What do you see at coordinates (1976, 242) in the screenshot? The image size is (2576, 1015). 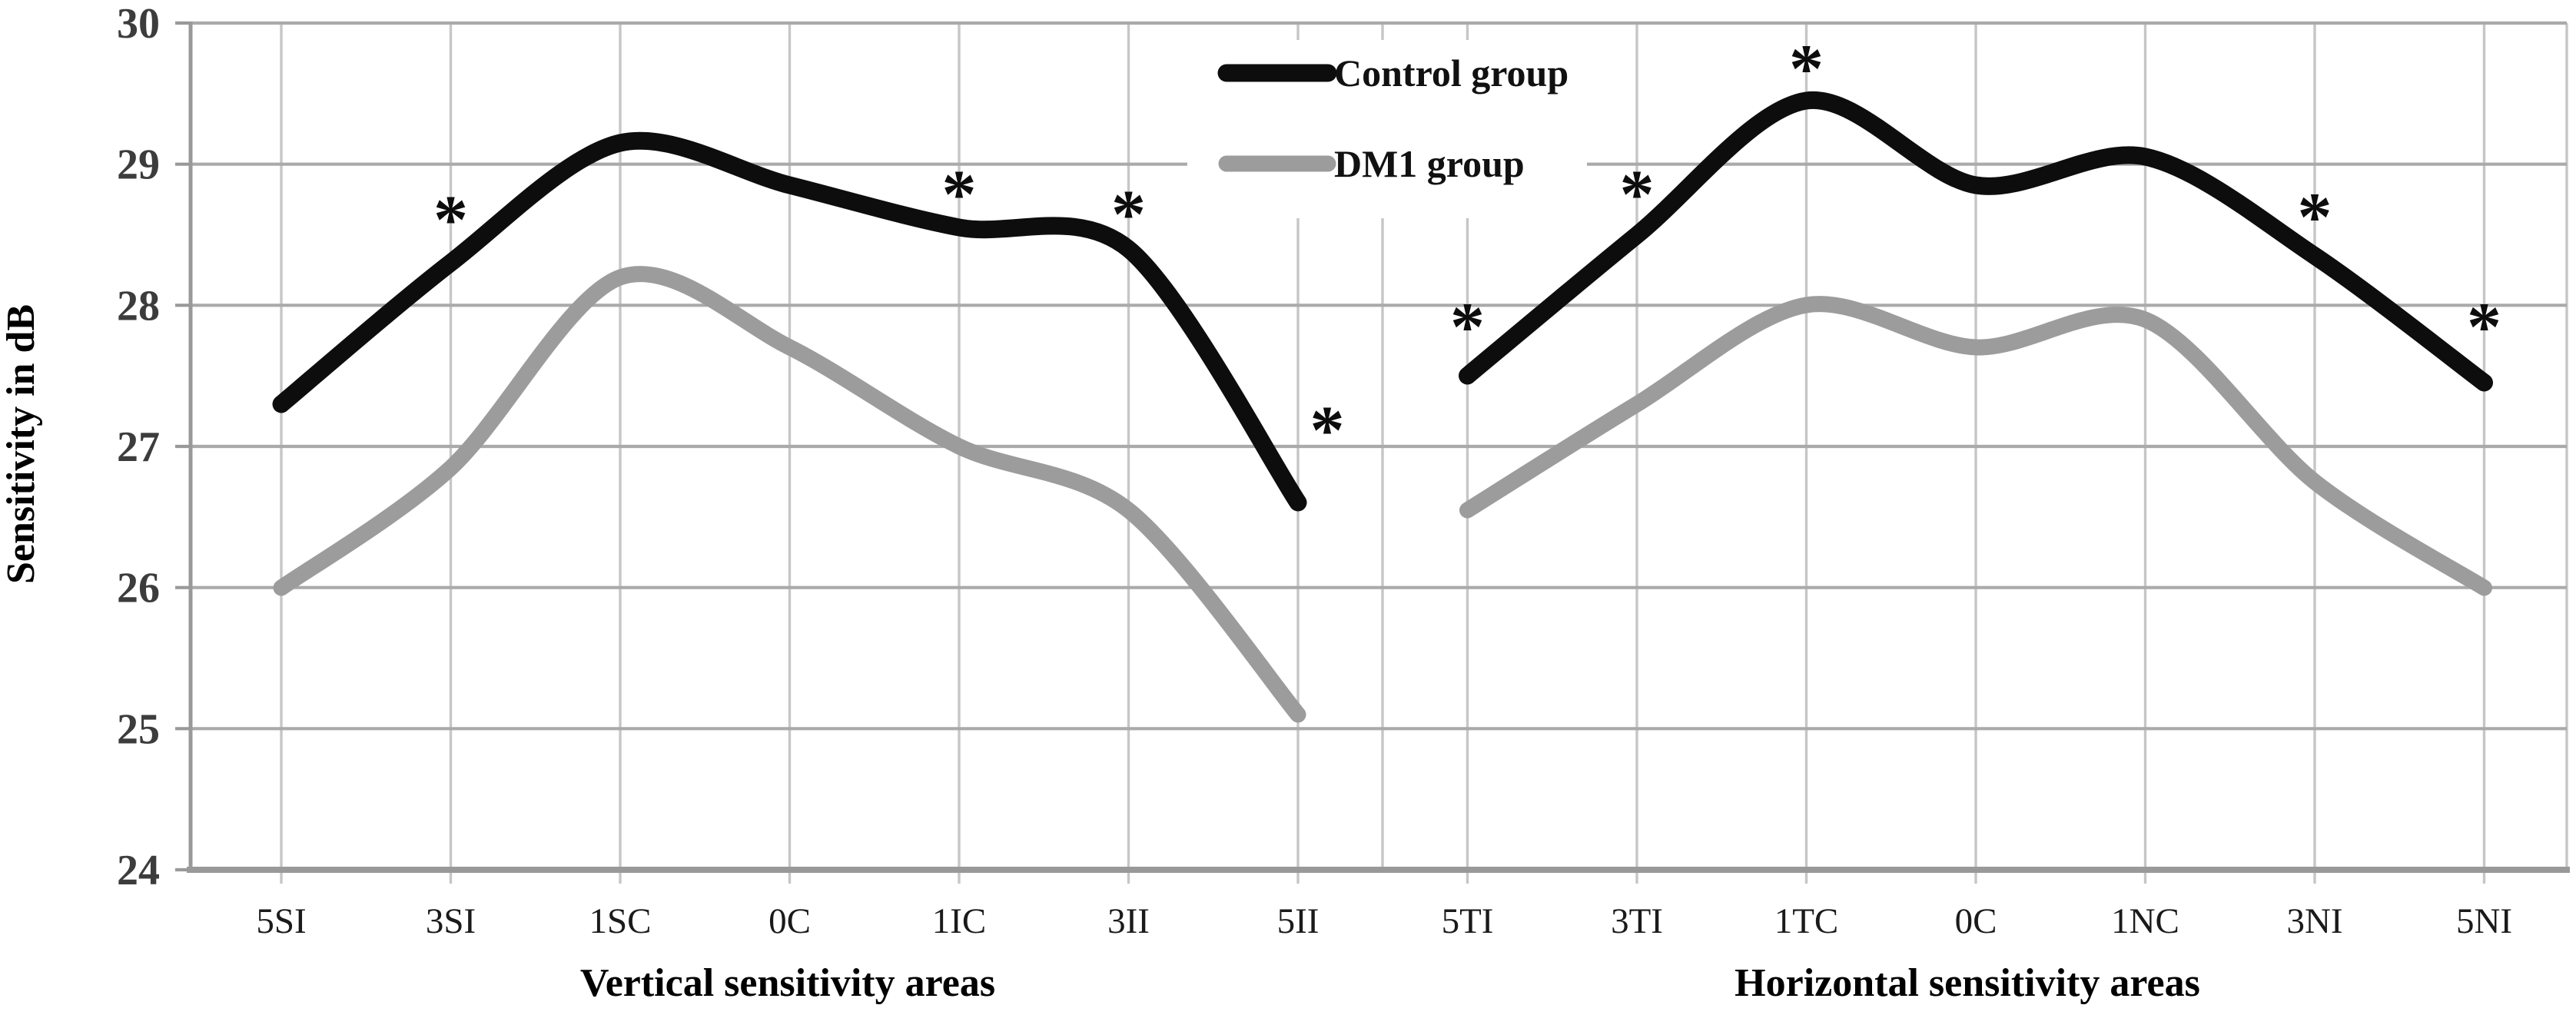 I see `control-group-line` at bounding box center [1976, 242].